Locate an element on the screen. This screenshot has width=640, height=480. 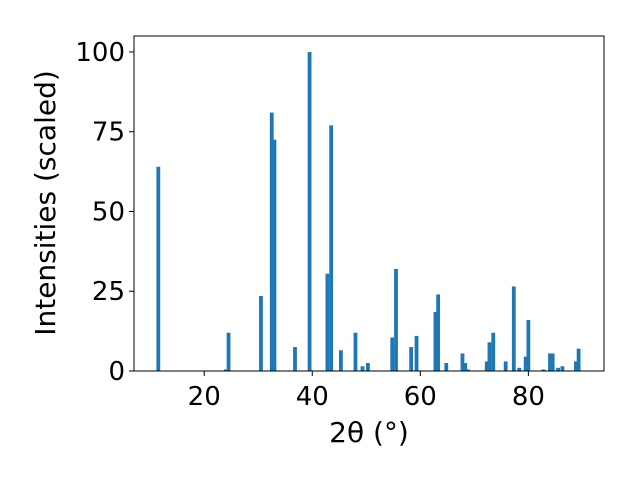
y-axis: 0 25 50 75 100 is located at coordinates (104, 212).